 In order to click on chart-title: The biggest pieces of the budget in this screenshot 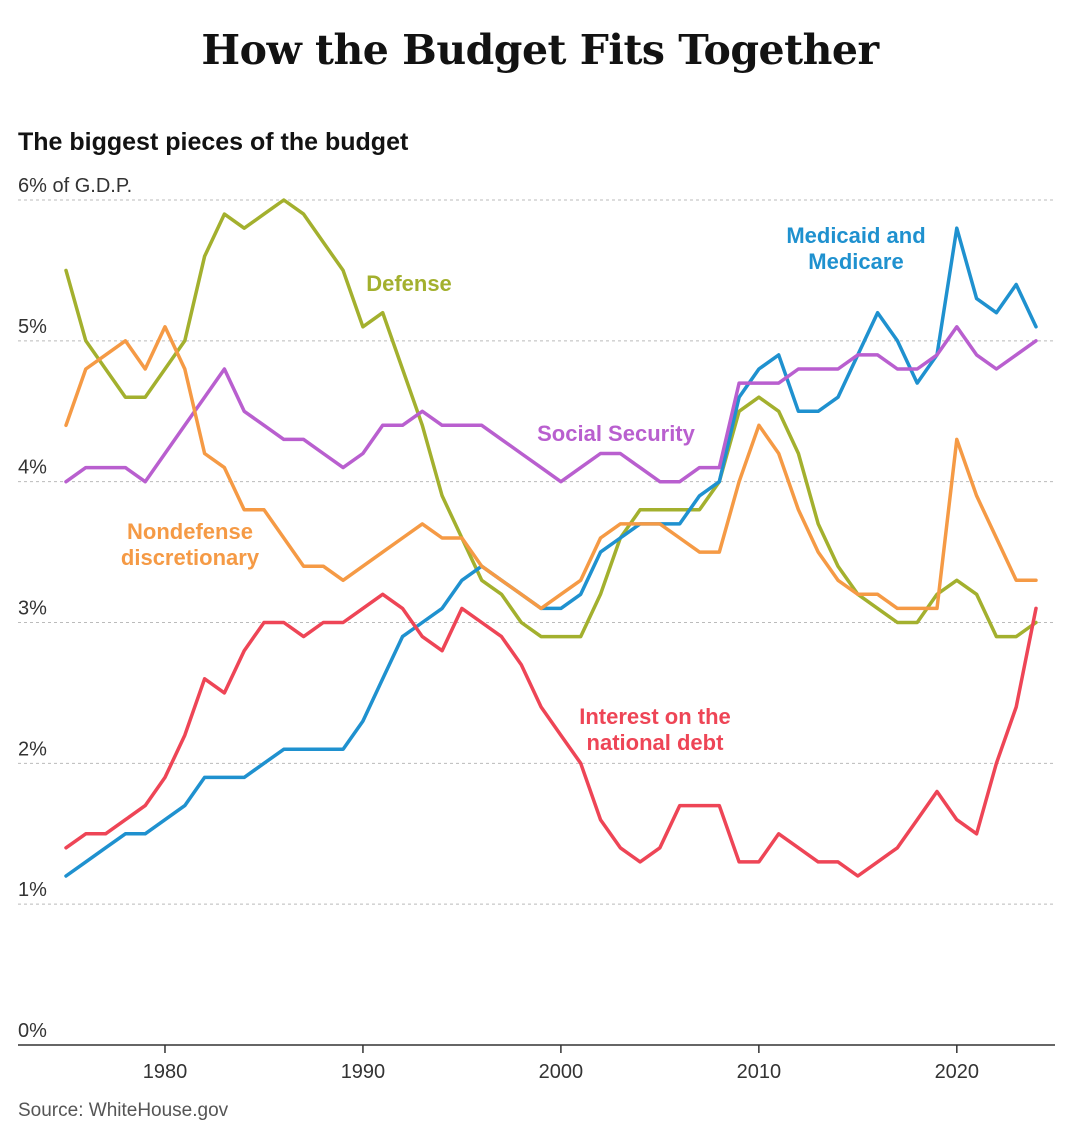, I will do `click(213, 142)`.